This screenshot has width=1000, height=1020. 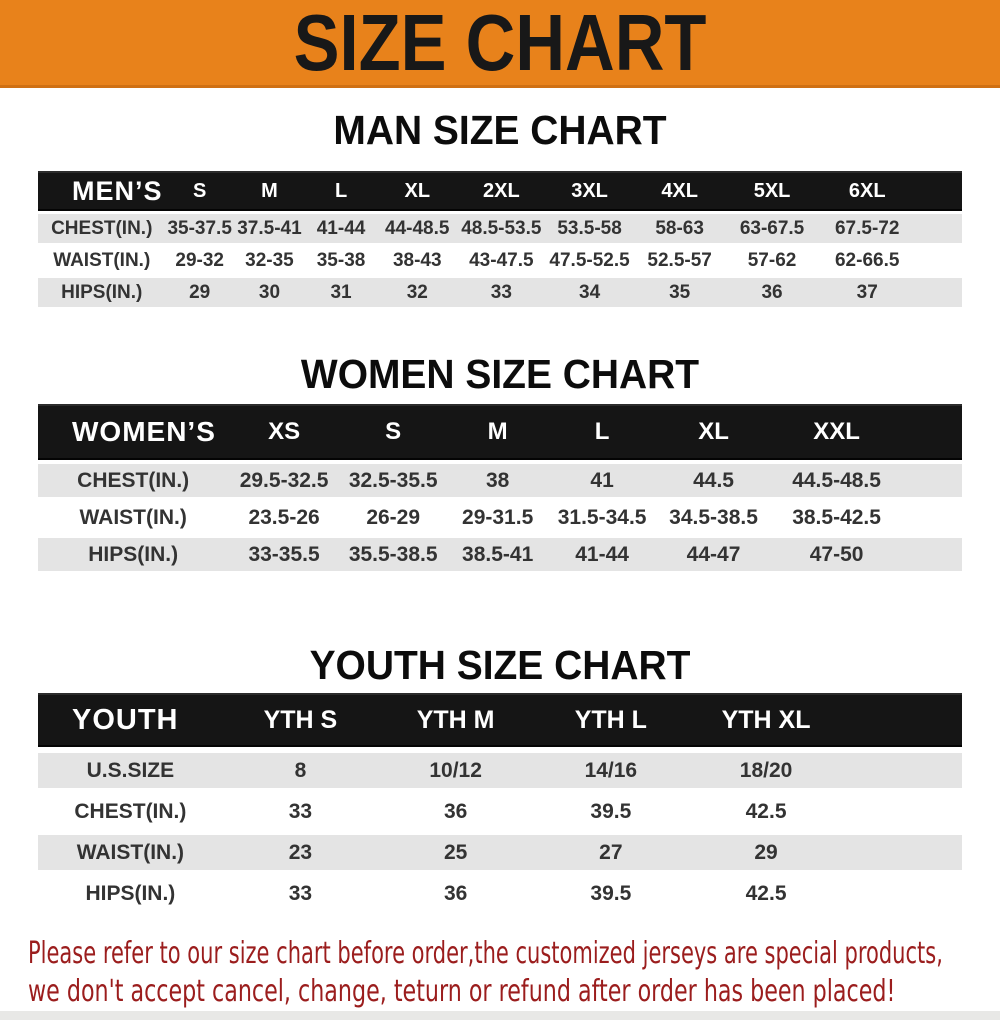 What do you see at coordinates (867, 191) in the screenshot?
I see `column-header: 6XL` at bounding box center [867, 191].